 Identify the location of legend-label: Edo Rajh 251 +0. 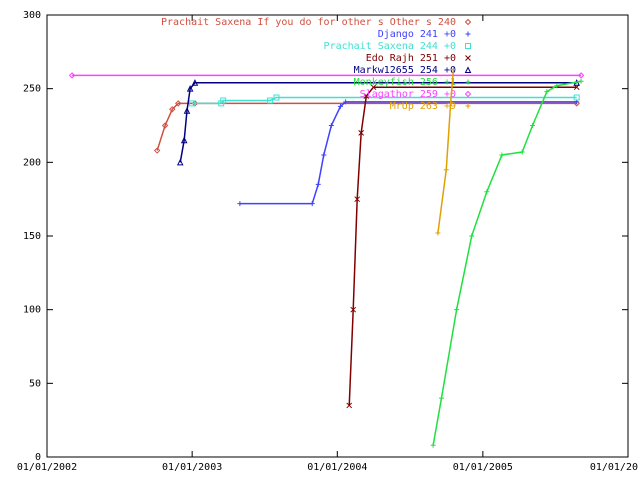
(411, 58).